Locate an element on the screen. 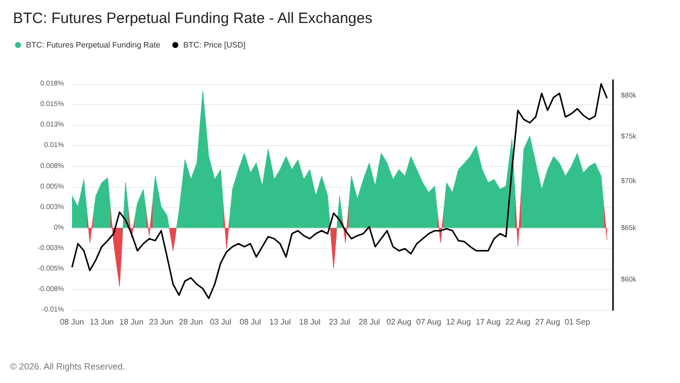 This screenshot has height=383, width=680. x-tick-label: 23 Jun is located at coordinates (161, 322).